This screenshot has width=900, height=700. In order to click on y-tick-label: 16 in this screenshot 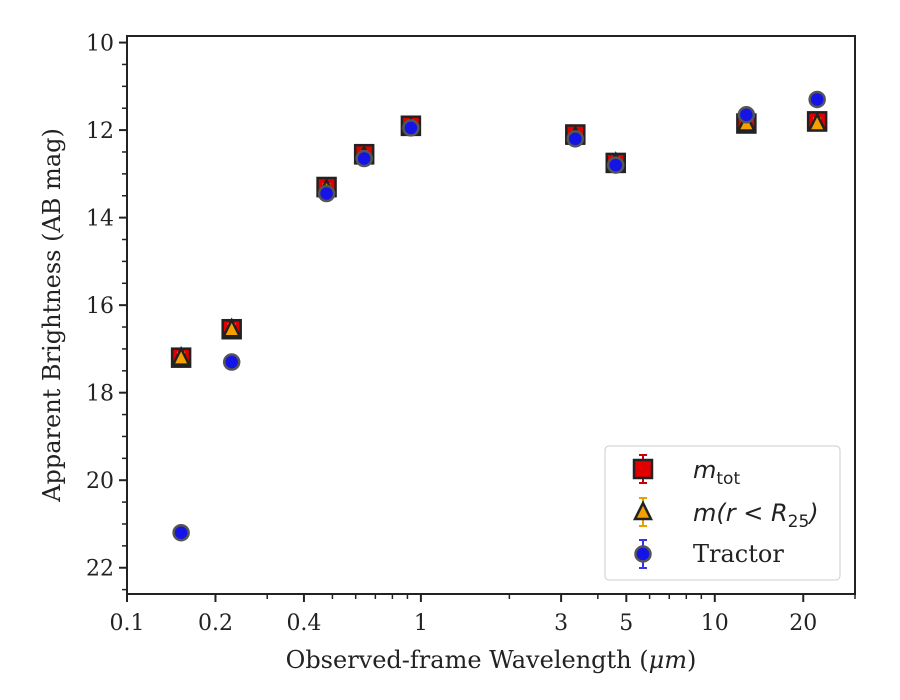, I will do `click(100, 306)`.